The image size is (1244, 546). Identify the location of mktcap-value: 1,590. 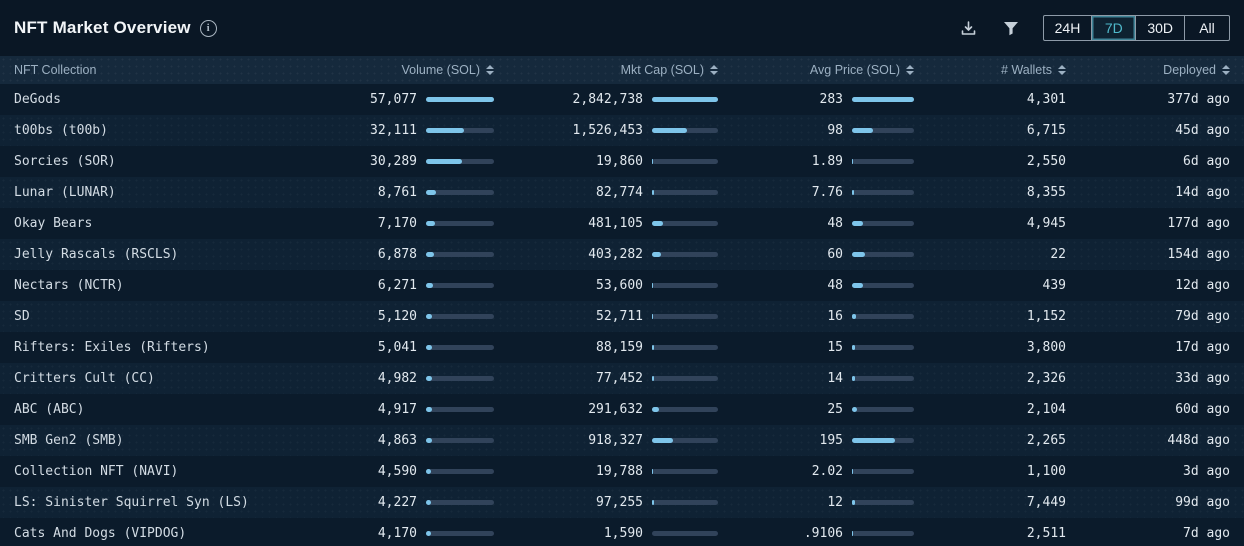
(623, 533).